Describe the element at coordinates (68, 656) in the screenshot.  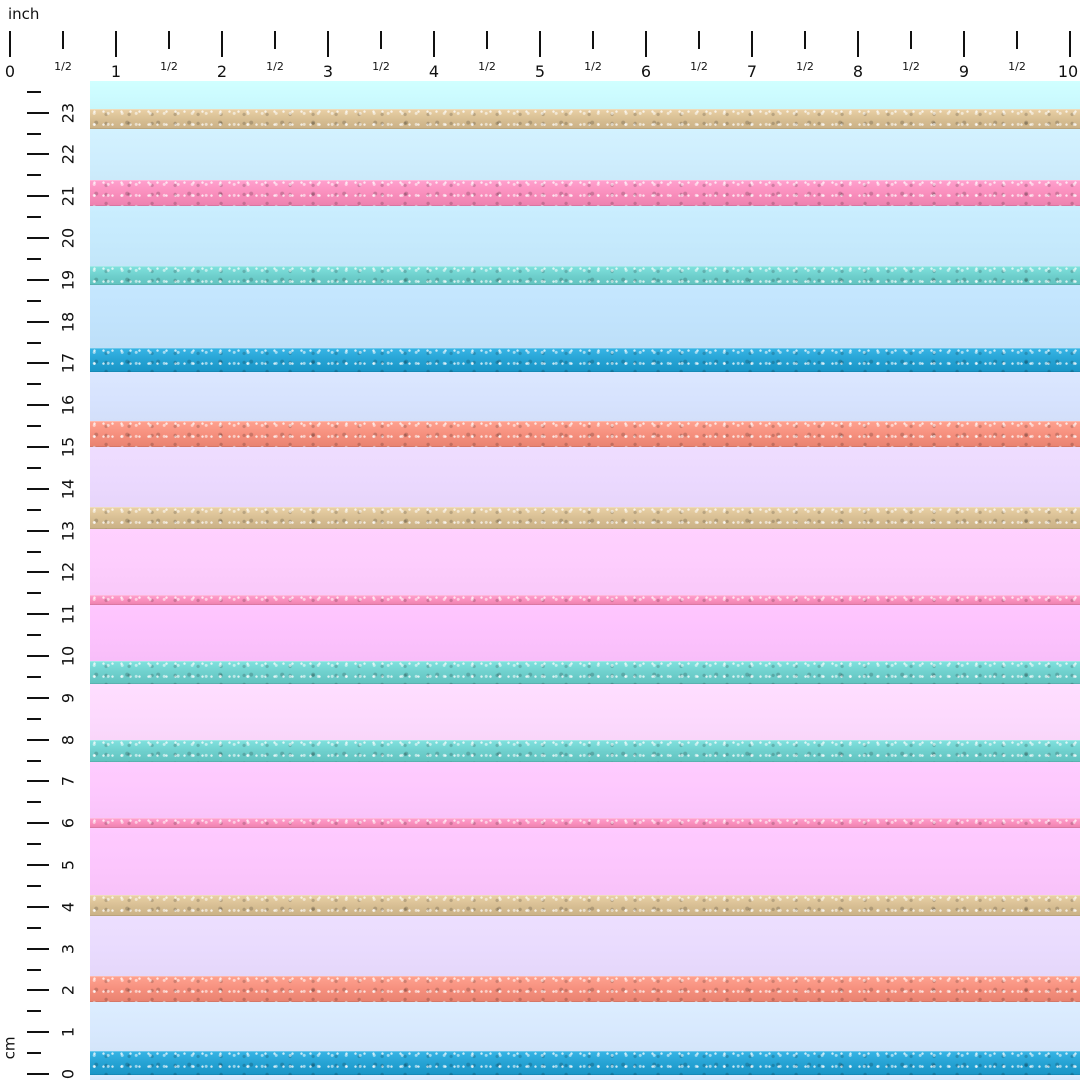
I see `cm-number-label: 10` at that location.